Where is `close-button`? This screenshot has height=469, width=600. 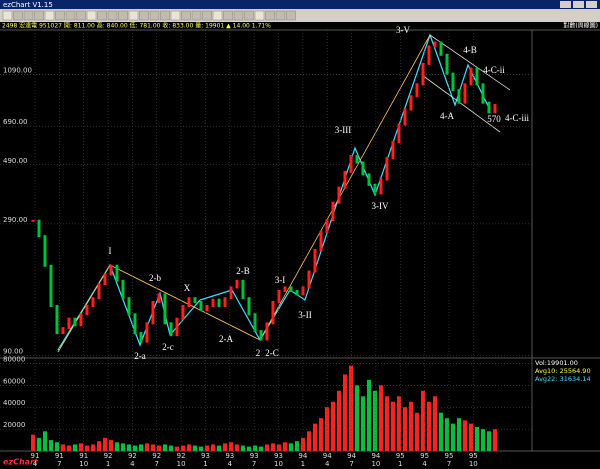
close-button is located at coordinates (591, 4).